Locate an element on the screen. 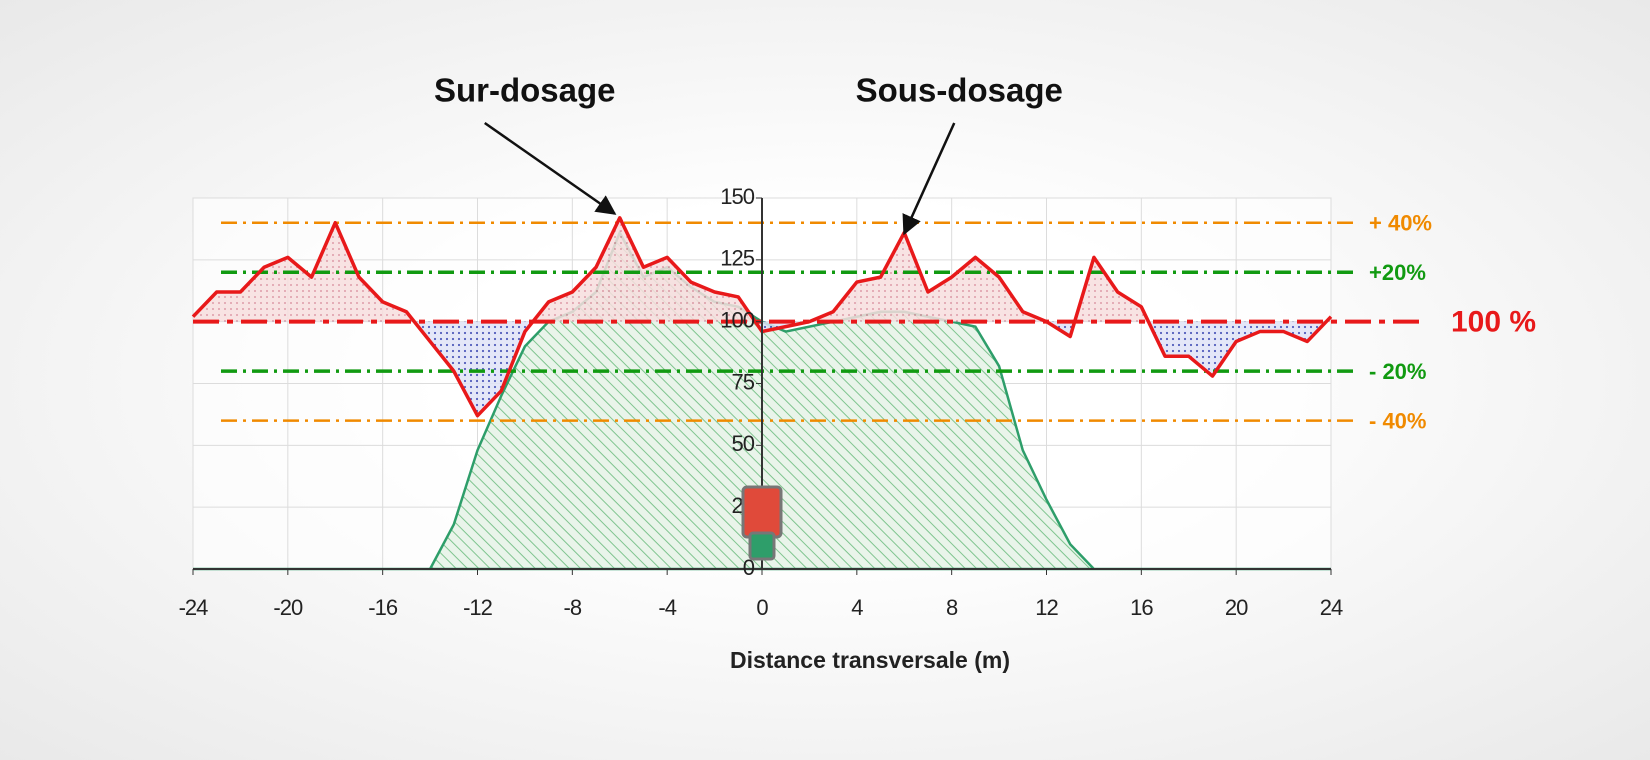 Image resolution: width=1650 pixels, height=760 pixels. annotation: Sous-dosage is located at coordinates (959, 90).